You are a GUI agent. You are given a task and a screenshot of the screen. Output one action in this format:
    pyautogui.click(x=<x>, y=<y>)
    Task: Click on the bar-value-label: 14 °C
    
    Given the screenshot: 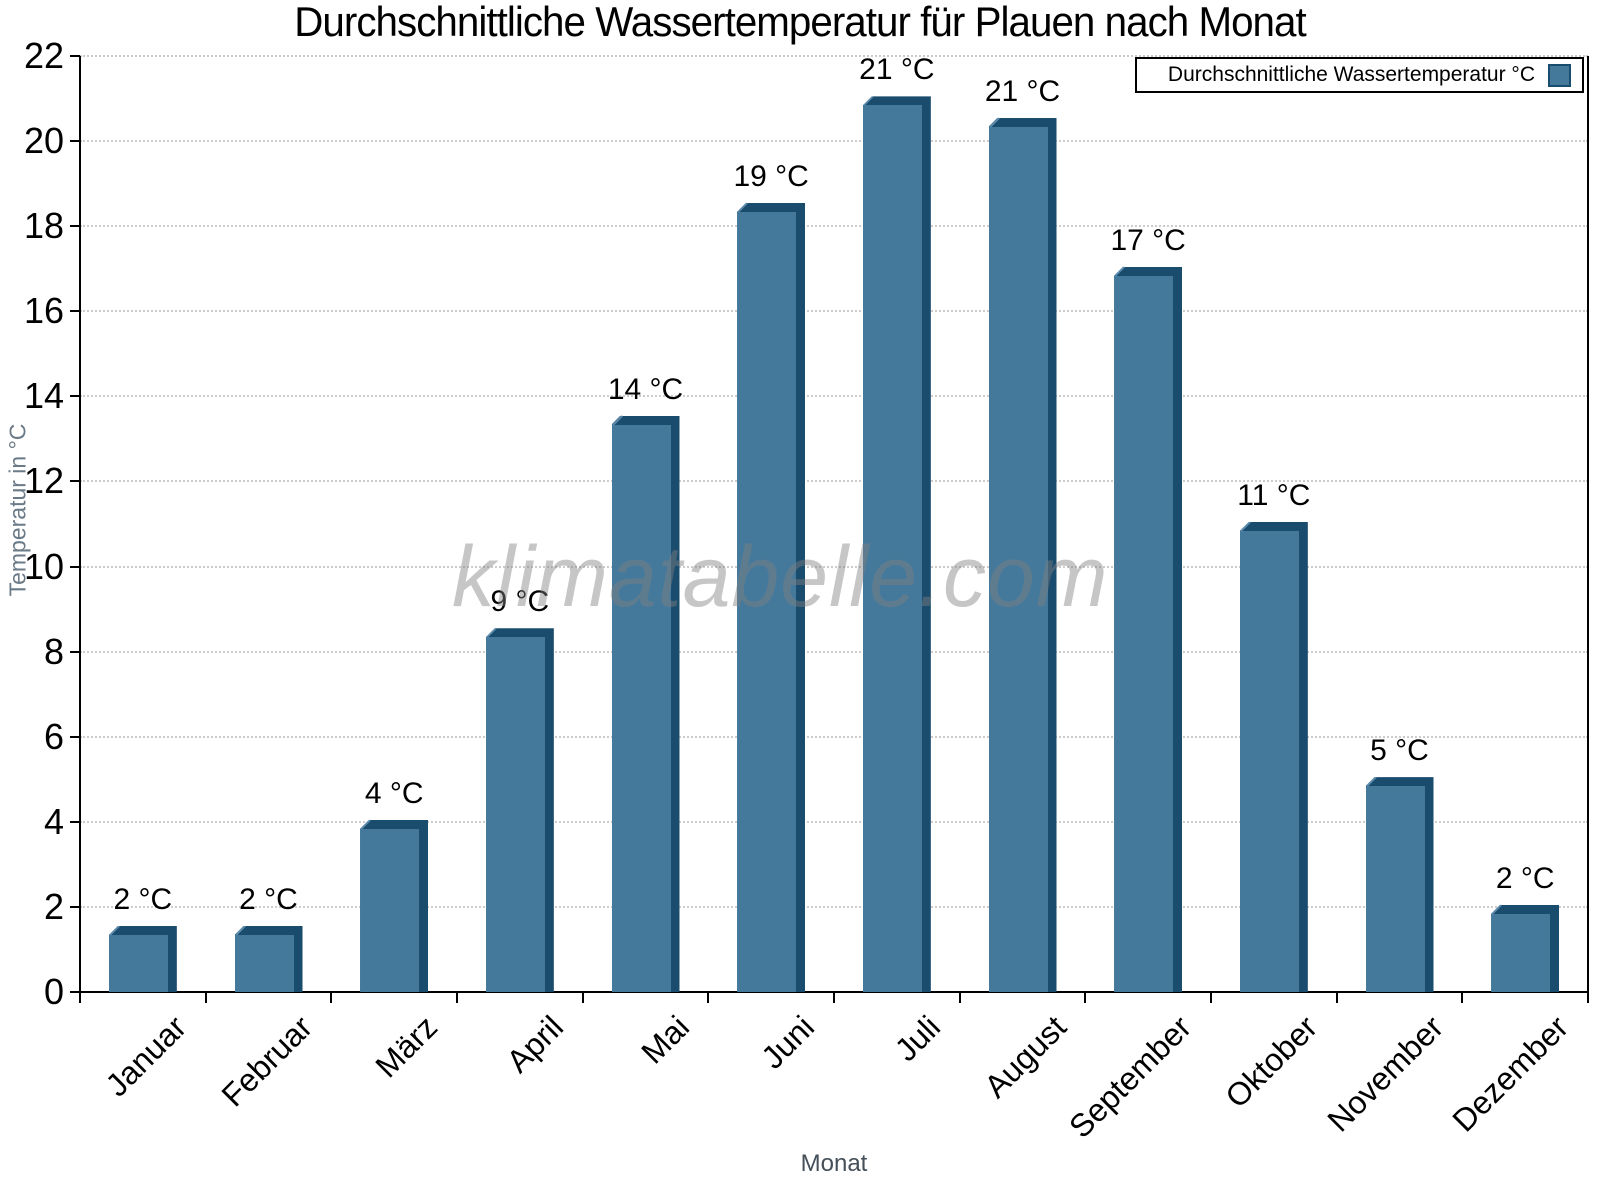 What is the action you would take?
    pyautogui.click(x=645, y=389)
    